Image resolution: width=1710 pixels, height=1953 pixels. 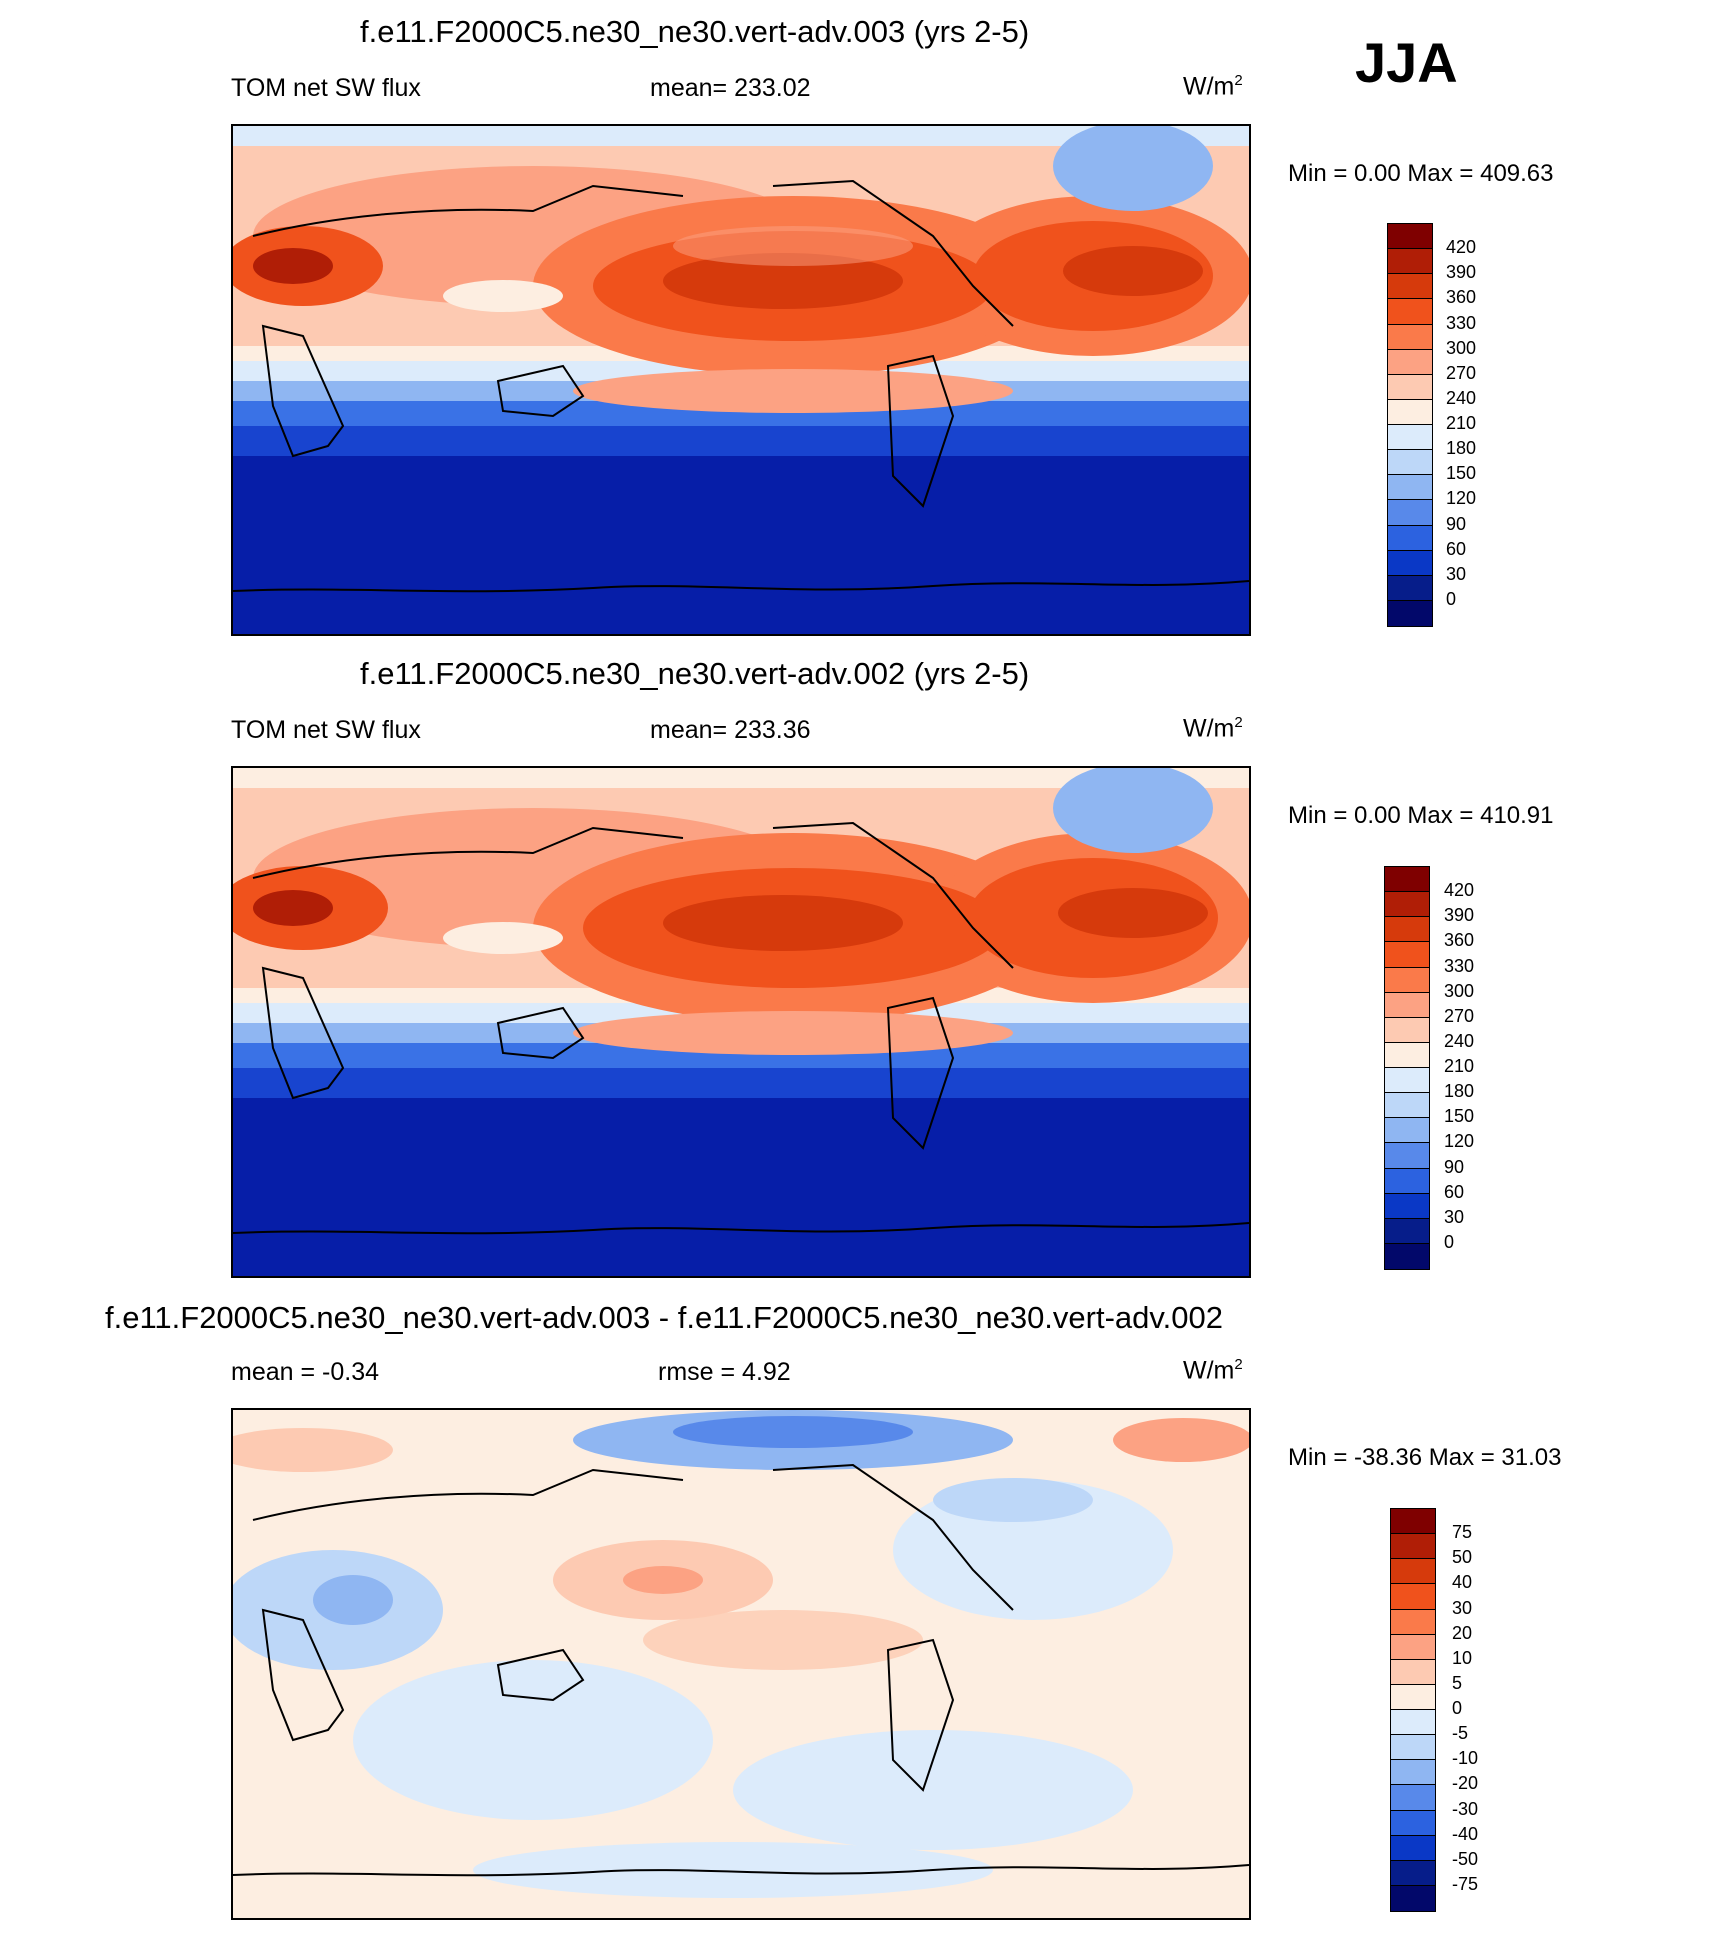 I want to click on colorbar-tick-label: 50, so click(x=1462, y=1557).